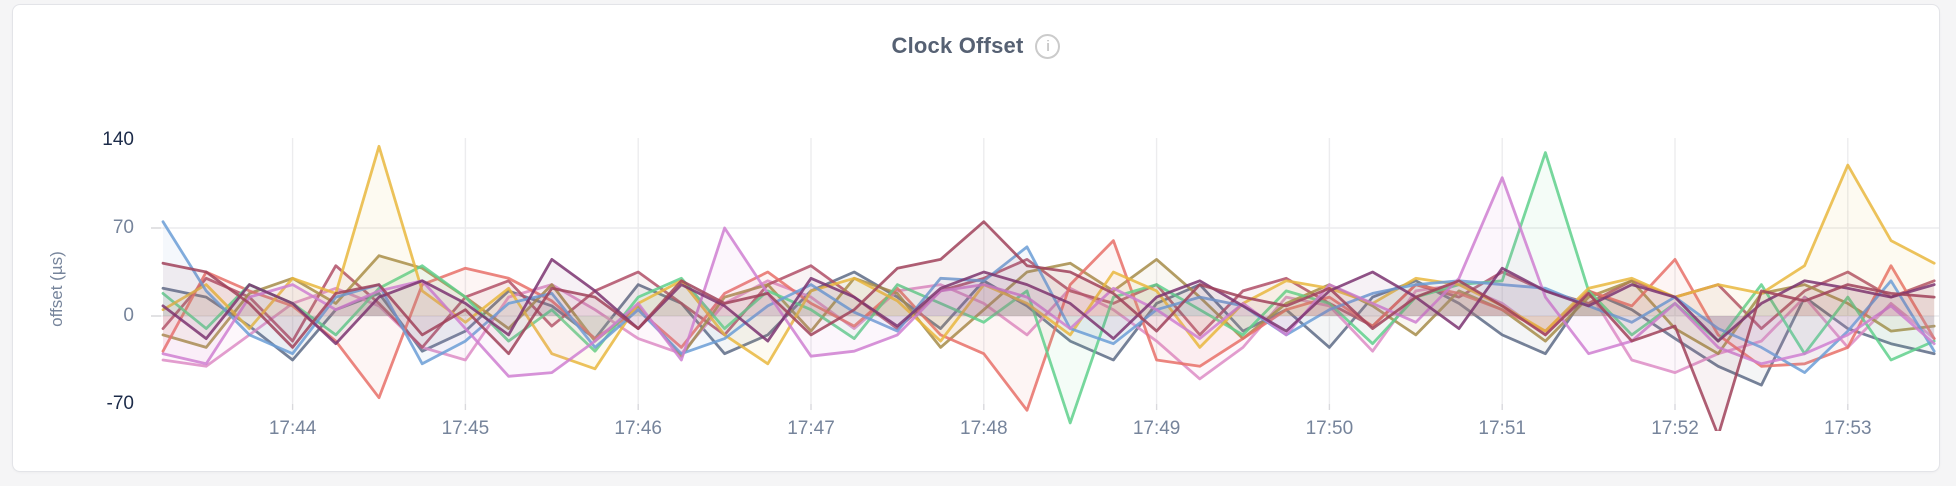 The image size is (1956, 486). I want to click on x-tick-label: 17:50, so click(1329, 428).